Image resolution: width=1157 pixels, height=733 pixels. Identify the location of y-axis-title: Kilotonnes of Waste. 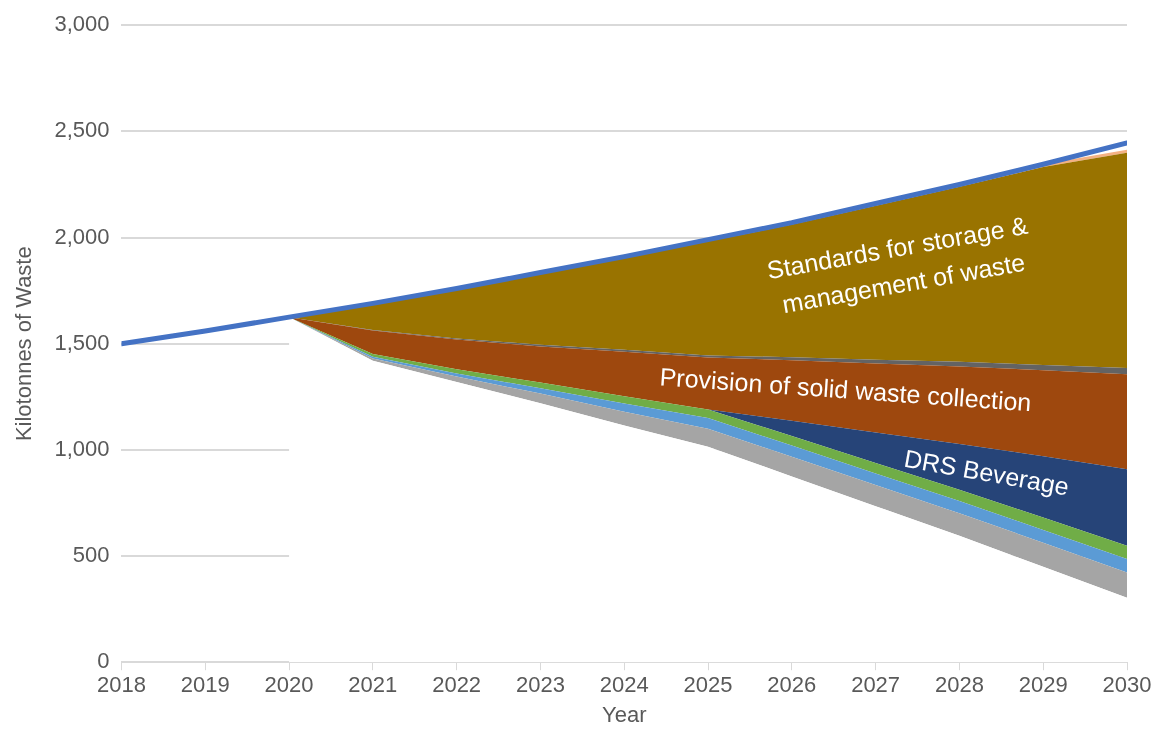
(24, 344).